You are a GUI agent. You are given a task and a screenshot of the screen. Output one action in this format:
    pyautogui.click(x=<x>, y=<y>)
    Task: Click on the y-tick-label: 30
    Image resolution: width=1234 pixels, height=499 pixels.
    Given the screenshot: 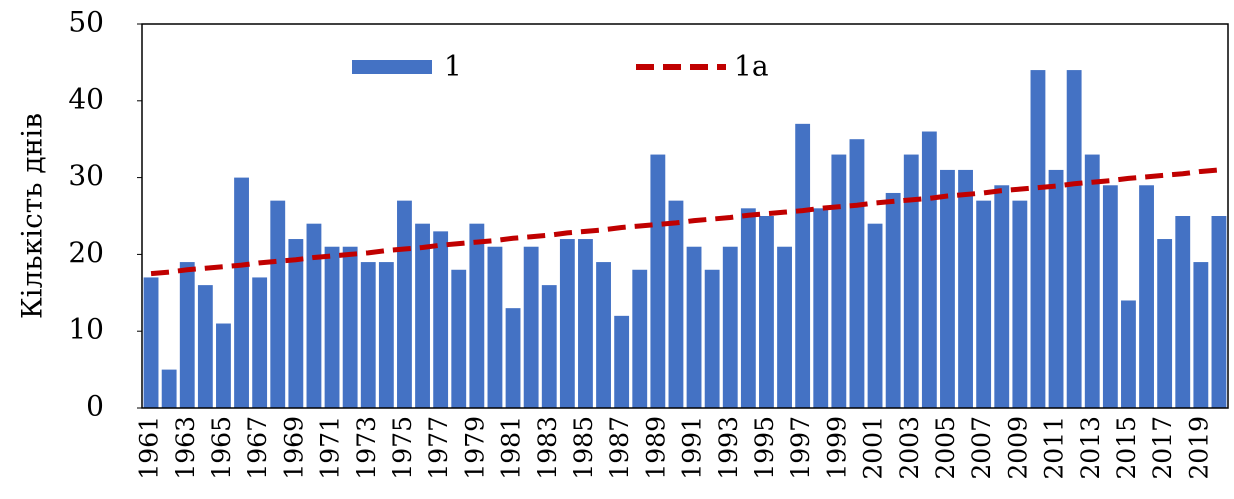 What is the action you would take?
    pyautogui.click(x=86, y=175)
    